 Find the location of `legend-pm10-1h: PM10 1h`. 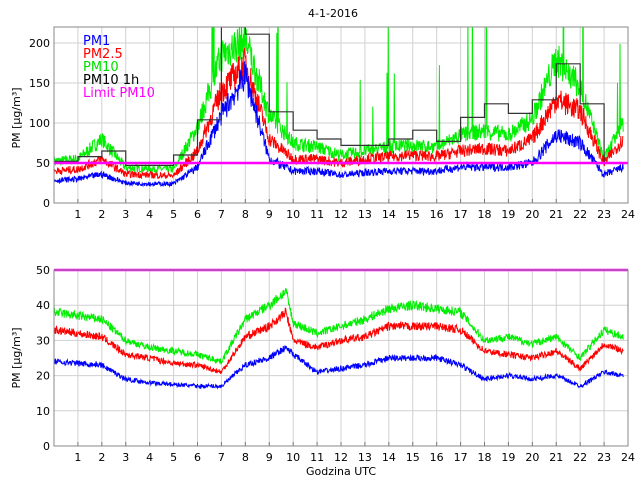

legend-pm10-1h: PM10 1h is located at coordinates (111, 80).